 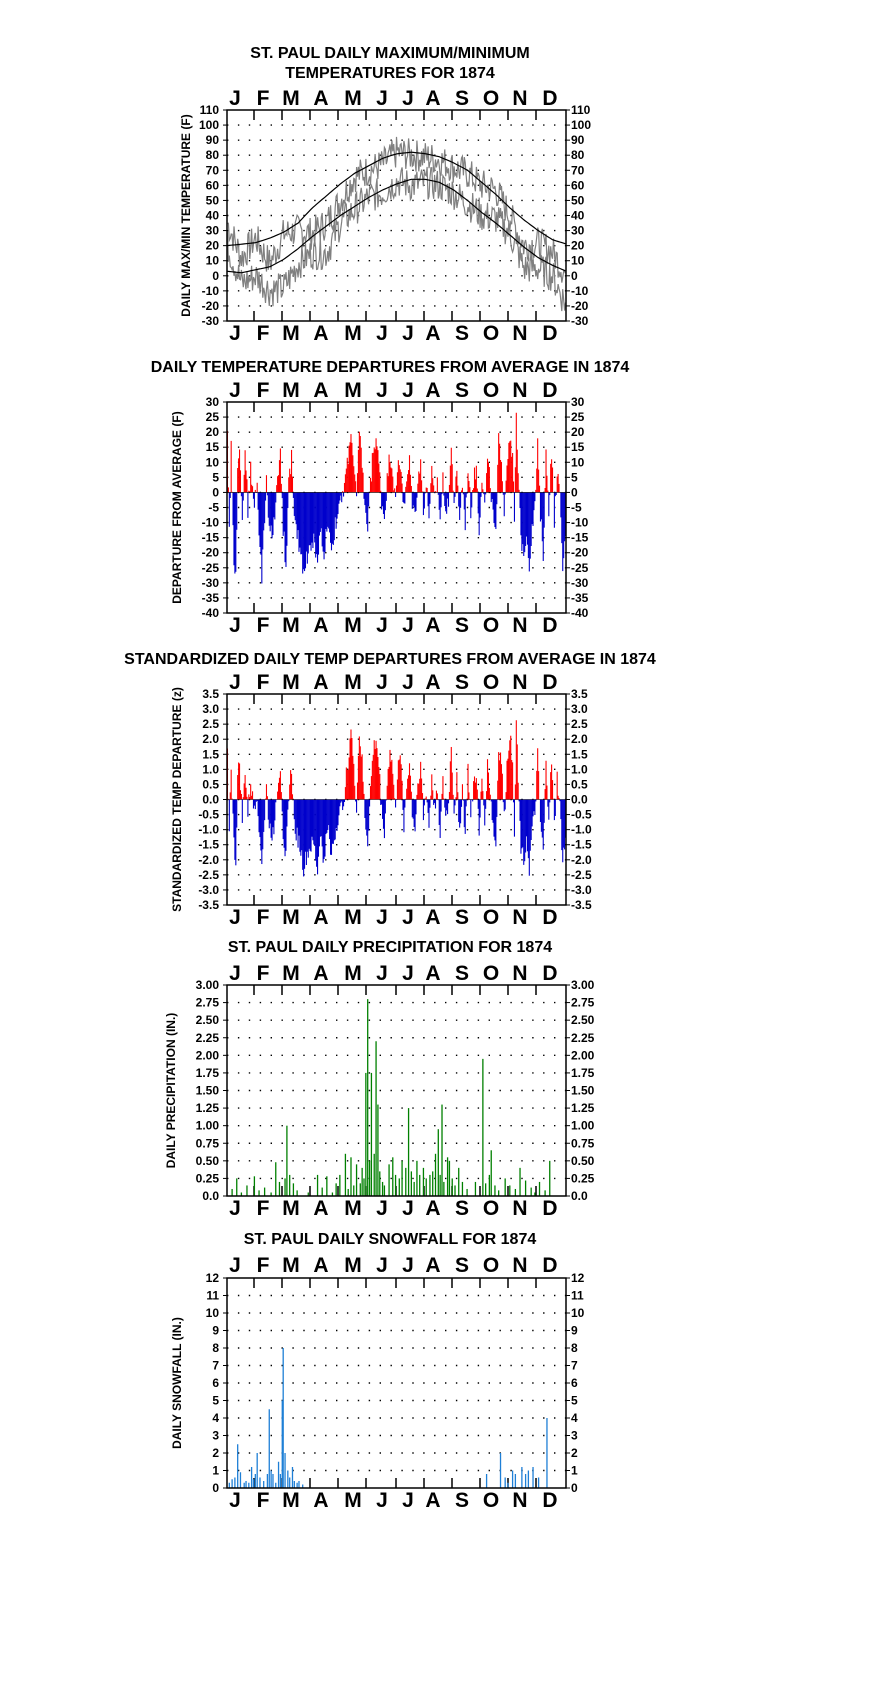 I want to click on y-tick-right: 2.50, so click(x=583, y=1020).